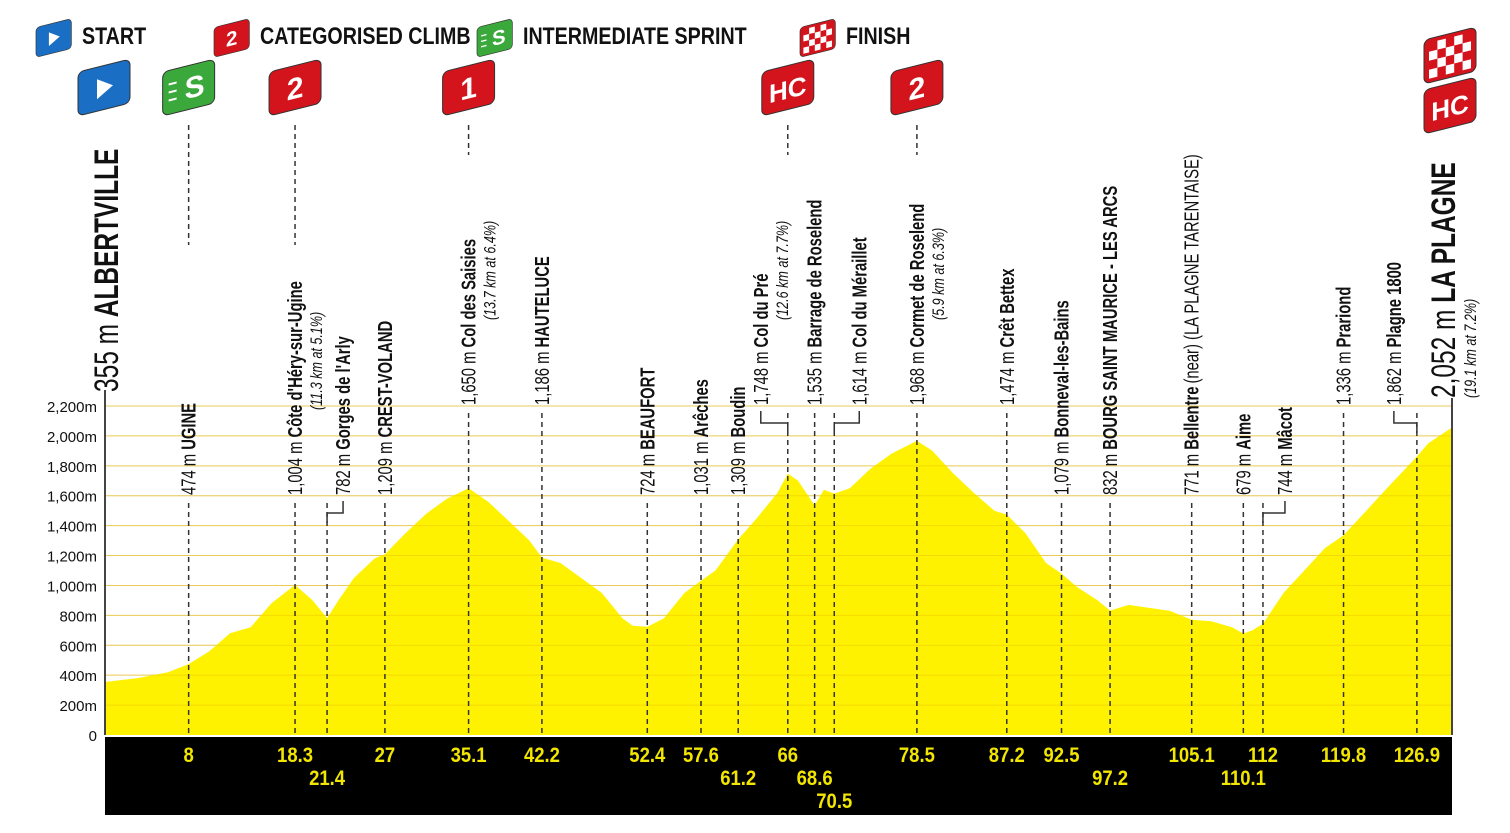 This screenshot has height=833, width=1510. Describe the element at coordinates (93, 736) in the screenshot. I see `y-tick-label: 0` at that location.